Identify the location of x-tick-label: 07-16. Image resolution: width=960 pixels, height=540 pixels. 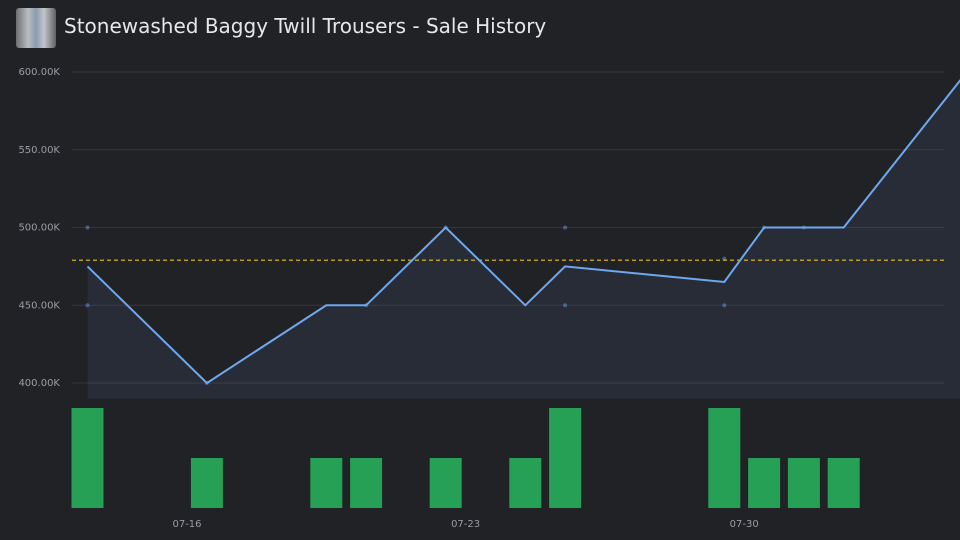
(186, 524).